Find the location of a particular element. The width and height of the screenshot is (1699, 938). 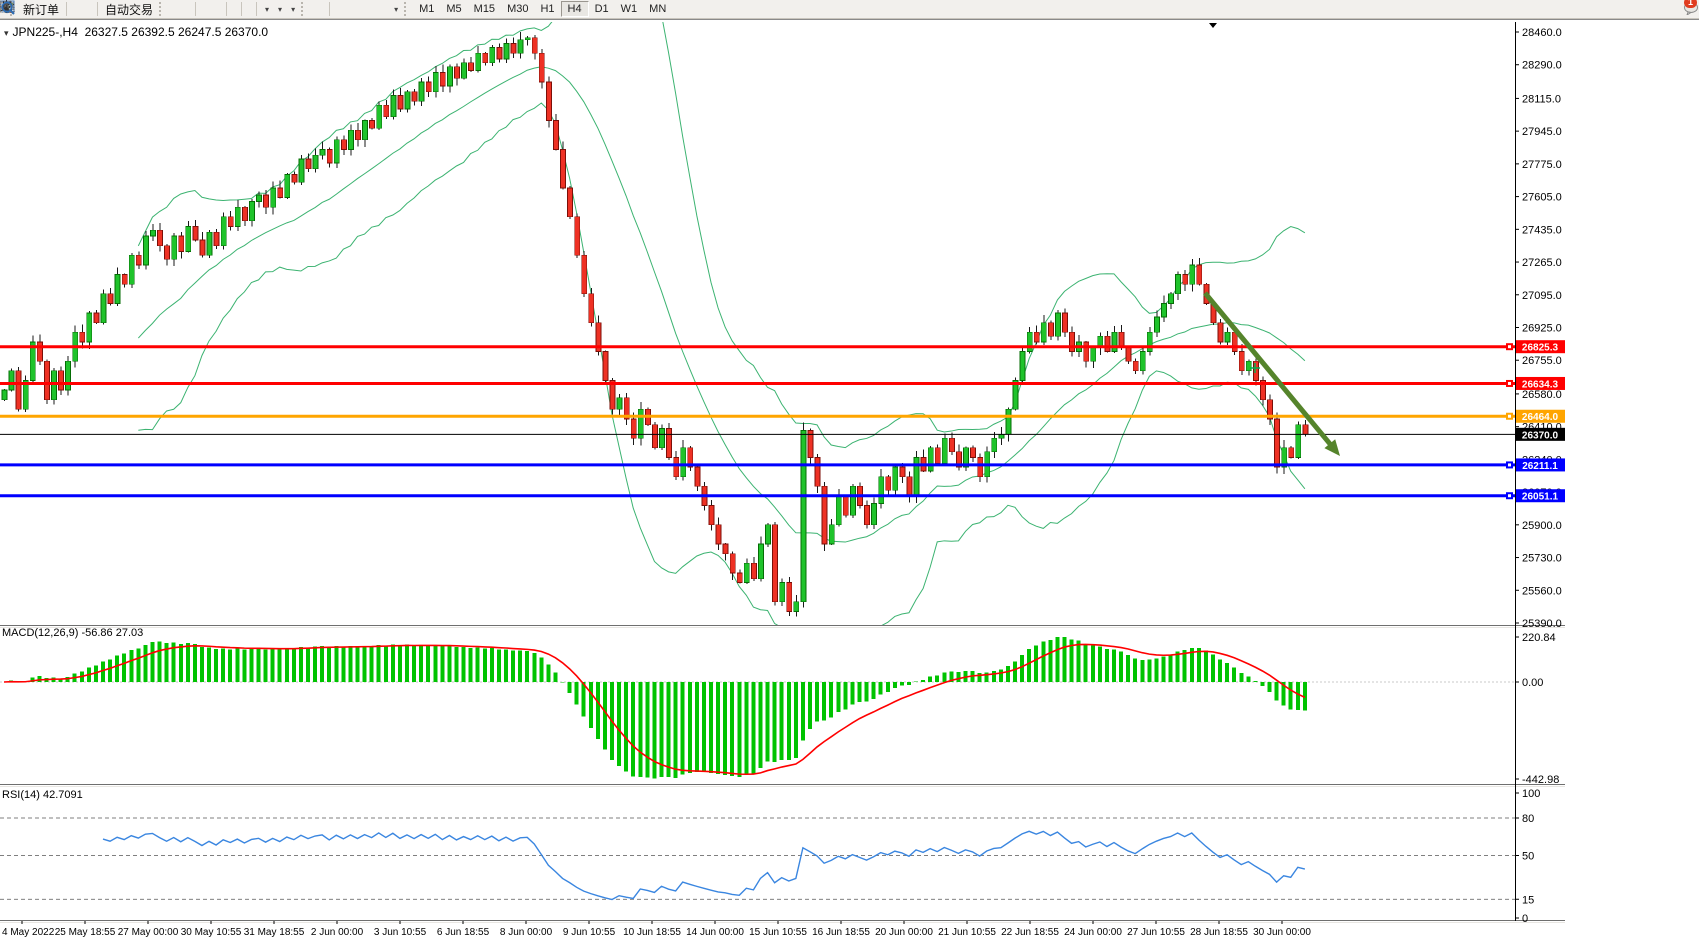

svg-text: E is located at coordinates (13, 10).